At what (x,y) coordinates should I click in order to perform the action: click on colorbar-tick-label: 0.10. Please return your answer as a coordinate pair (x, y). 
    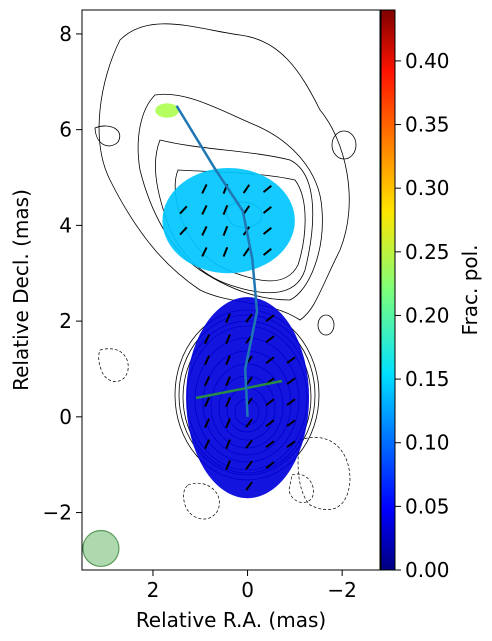
    Looking at the image, I should click on (427, 443).